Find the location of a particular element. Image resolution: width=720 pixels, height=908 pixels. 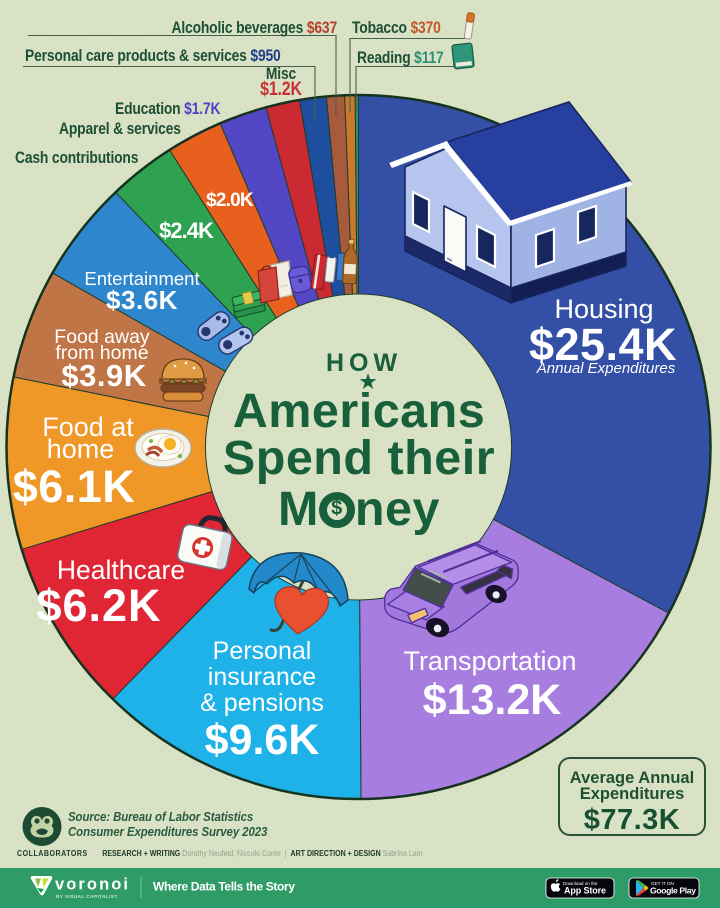

svg-text: voronoi is located at coordinates (91, 885).